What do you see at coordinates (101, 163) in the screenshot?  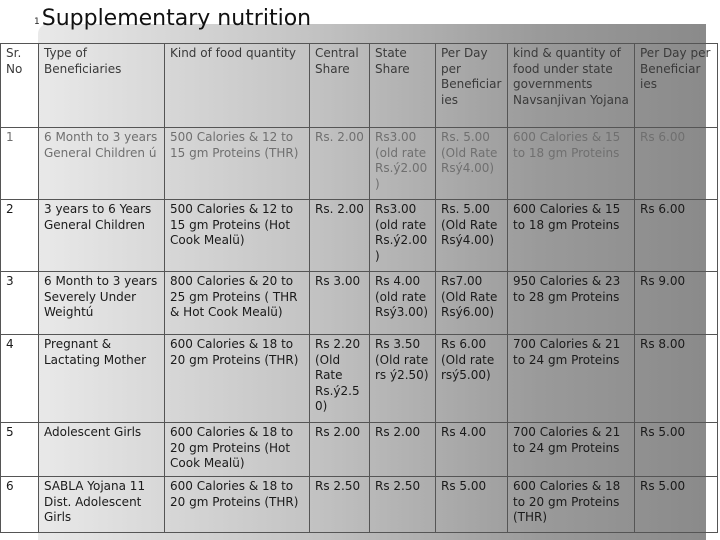 I see `cell-beneficiary-type: 6 Month to 3 years General Children ú` at bounding box center [101, 163].